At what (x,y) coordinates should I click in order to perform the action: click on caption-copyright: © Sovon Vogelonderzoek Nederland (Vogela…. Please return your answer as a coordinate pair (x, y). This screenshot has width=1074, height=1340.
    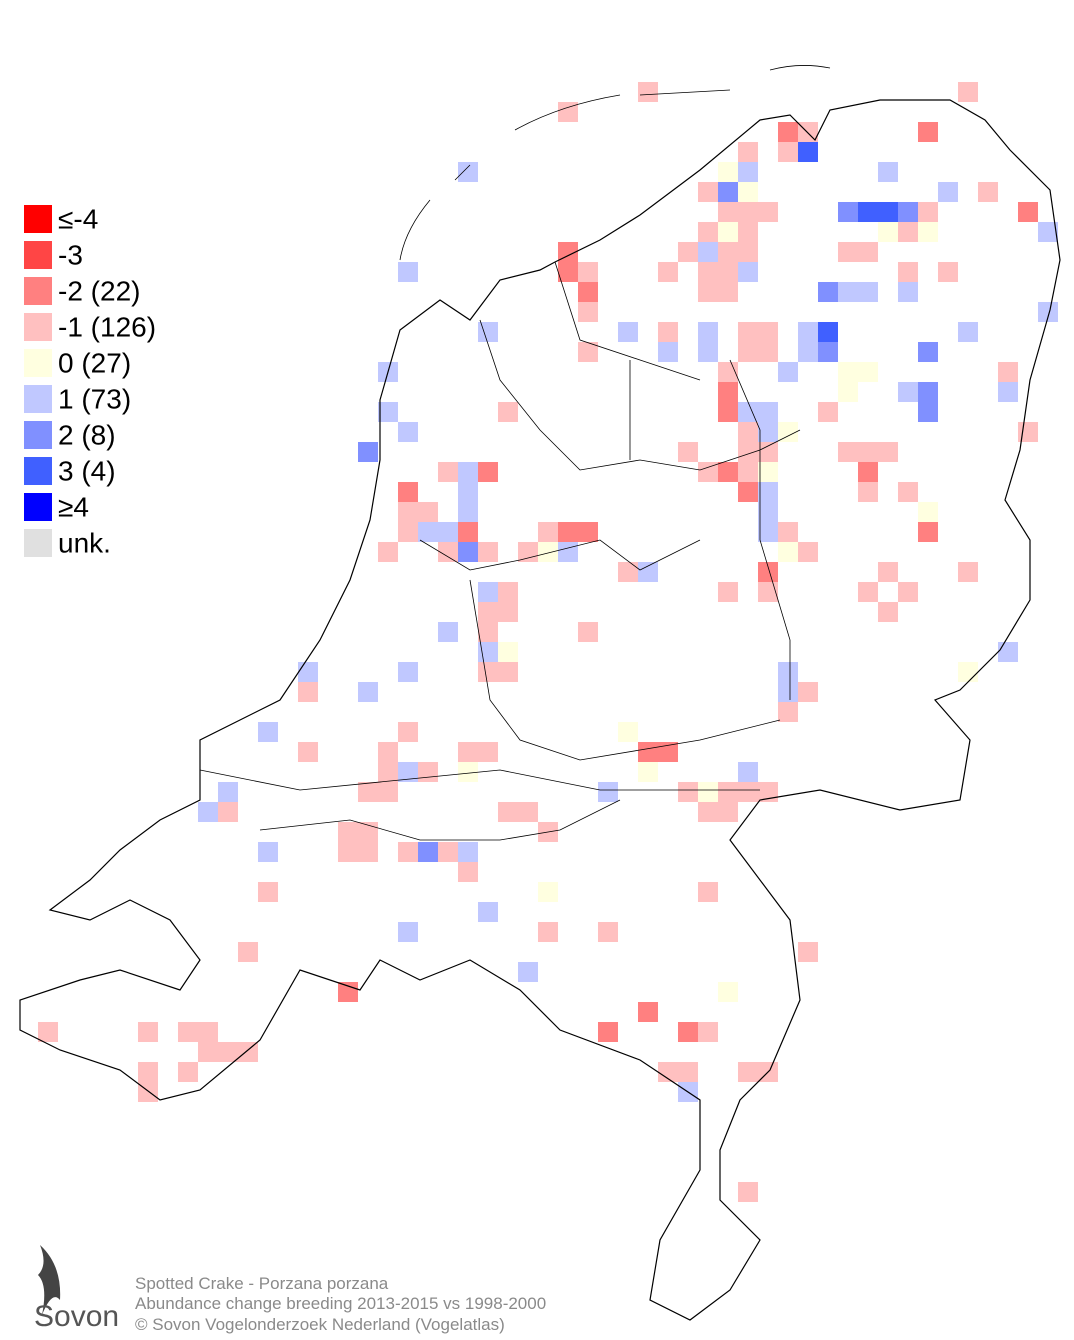
    Looking at the image, I should click on (320, 1324).